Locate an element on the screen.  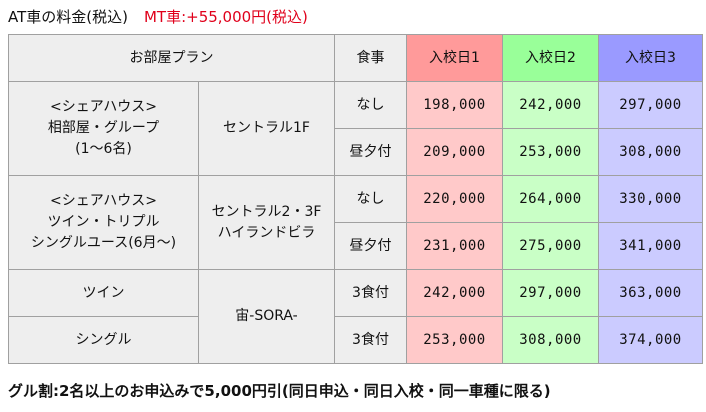
title-mt: MT車:+55,000円(税込) is located at coordinates (225, 17).